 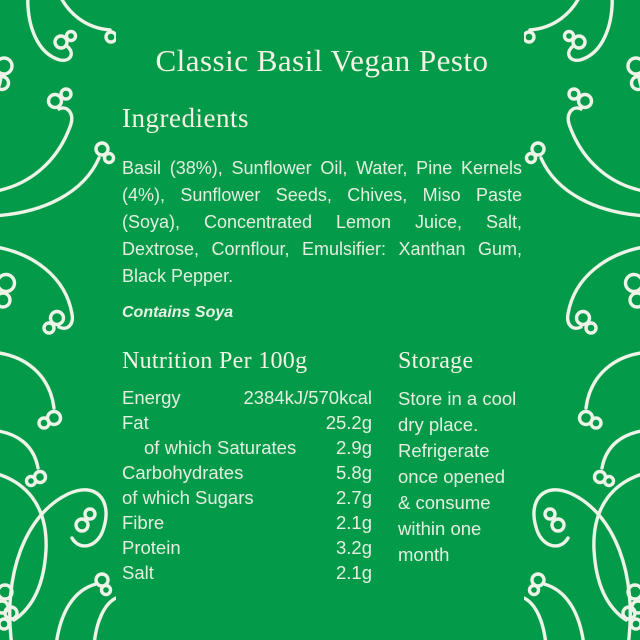 I want to click on nutrient-label: Energy, so click(x=151, y=397).